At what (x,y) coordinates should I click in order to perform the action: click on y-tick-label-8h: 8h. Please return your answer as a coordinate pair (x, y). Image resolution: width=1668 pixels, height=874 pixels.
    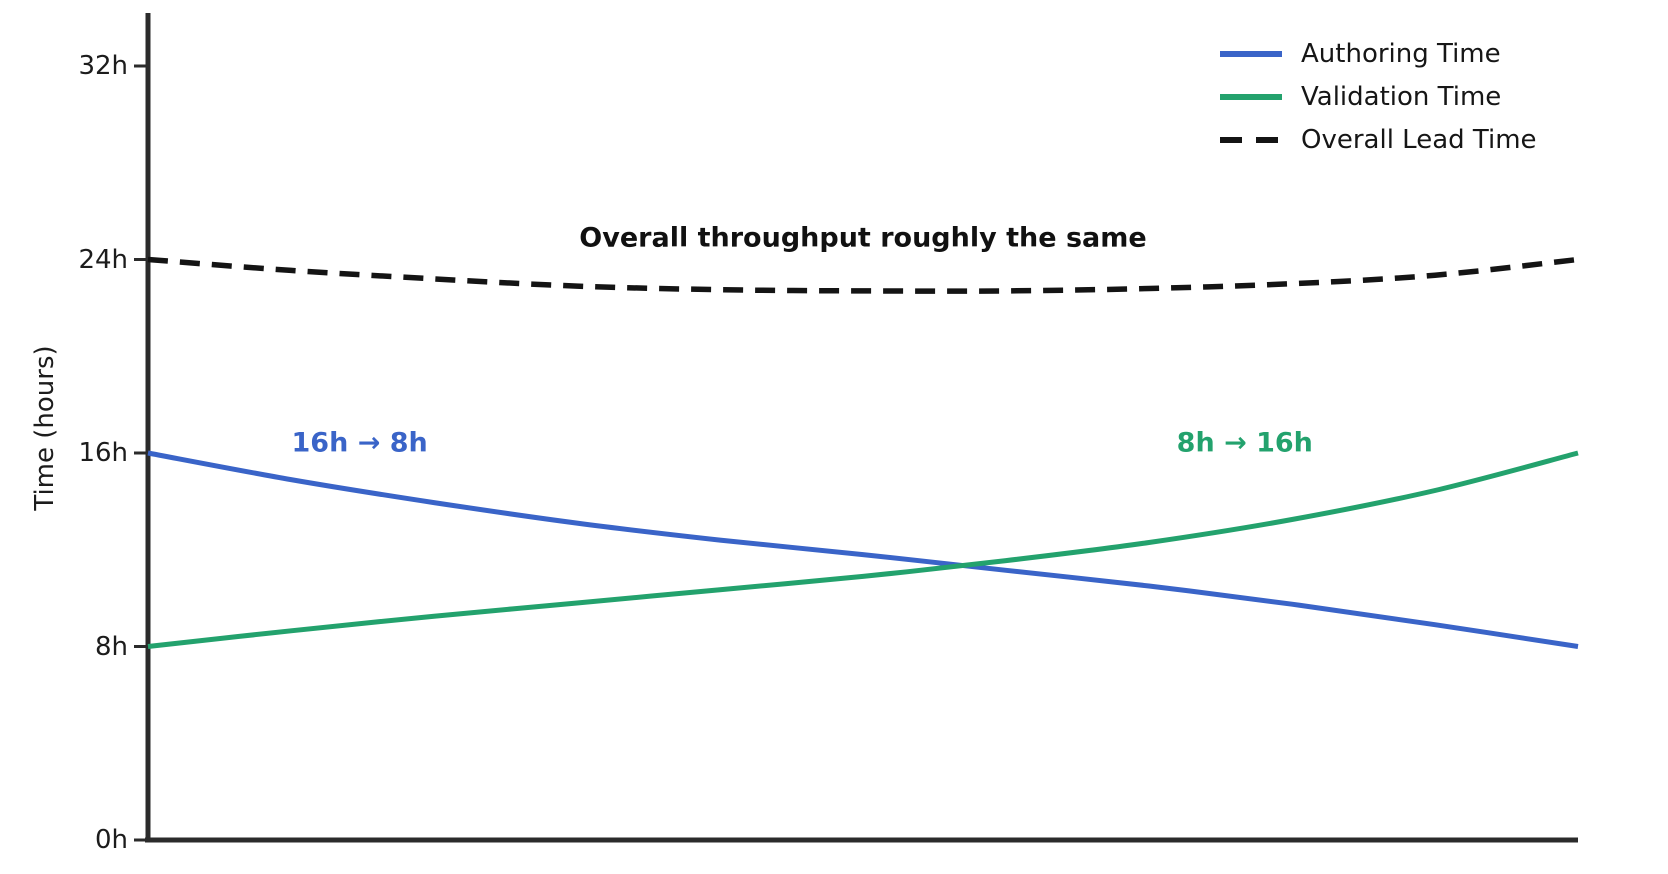
    Looking at the image, I should click on (111, 646).